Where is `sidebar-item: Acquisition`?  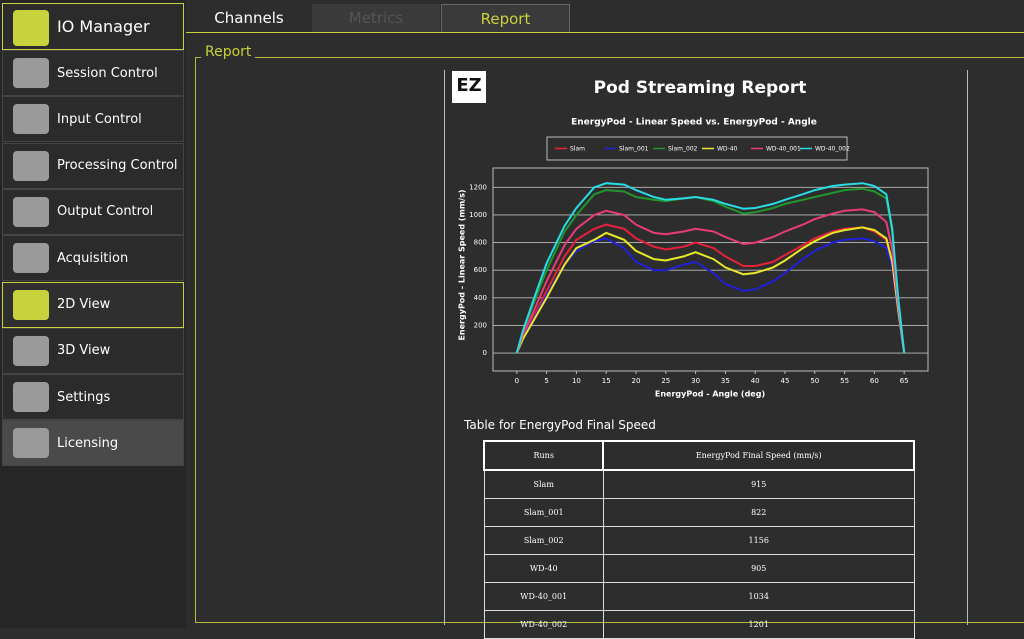 sidebar-item: Acquisition is located at coordinates (93, 258).